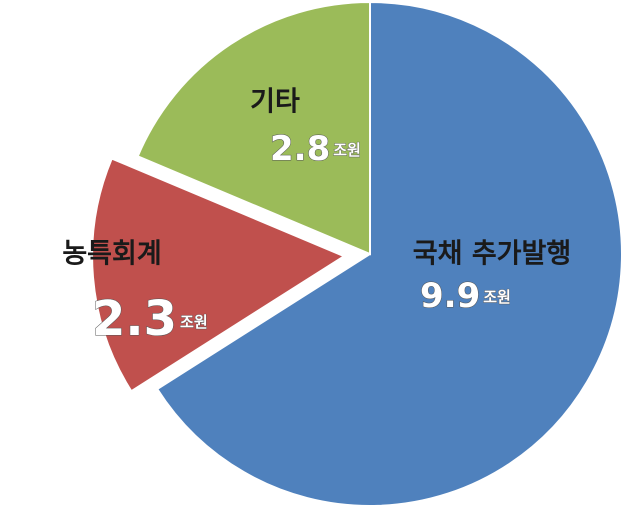  What do you see at coordinates (300, 149) in the screenshot?
I see `value-number: 2.8` at bounding box center [300, 149].